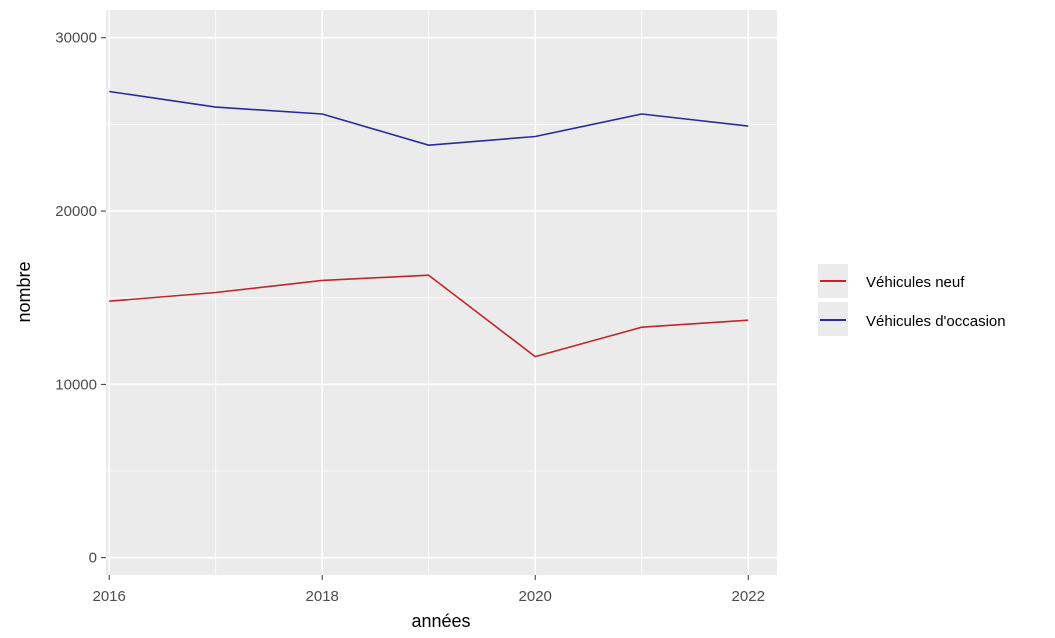 This screenshot has height=638, width=1055. Describe the element at coordinates (24, 291) in the screenshot. I see `y-axis-title: nombre` at that location.